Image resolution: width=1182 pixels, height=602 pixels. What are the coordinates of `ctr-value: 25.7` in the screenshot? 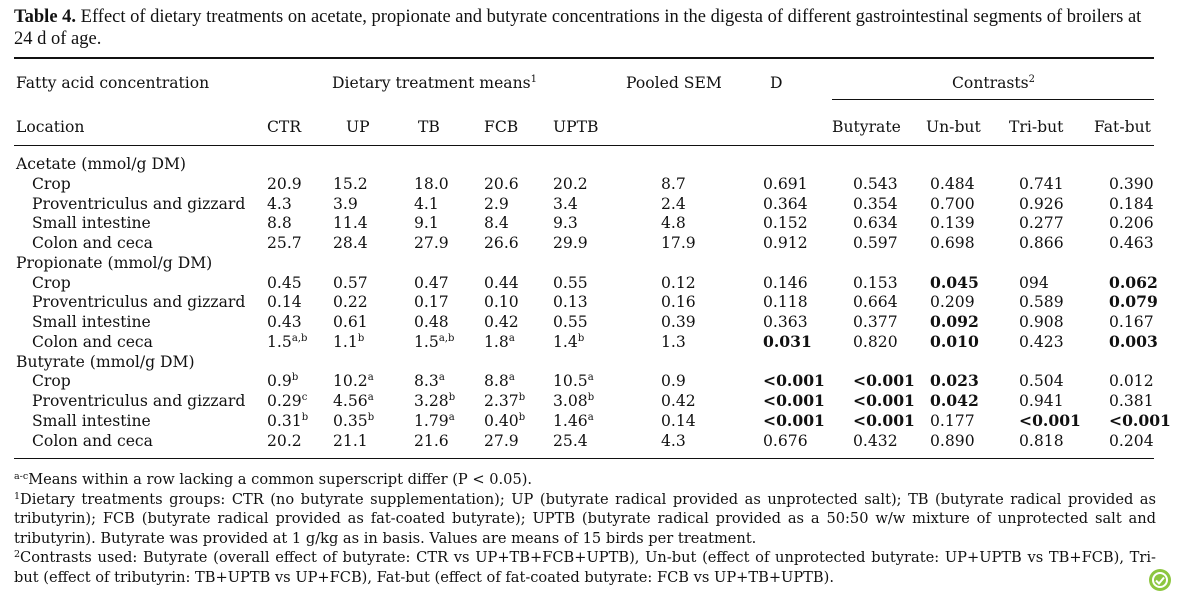 It's located at (284, 243).